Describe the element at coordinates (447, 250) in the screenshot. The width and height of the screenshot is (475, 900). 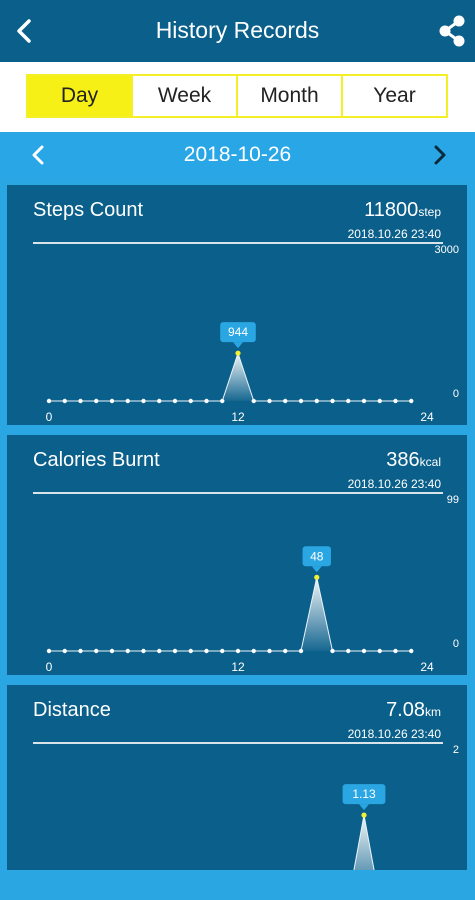
I see `y-max-label: 3000` at that location.